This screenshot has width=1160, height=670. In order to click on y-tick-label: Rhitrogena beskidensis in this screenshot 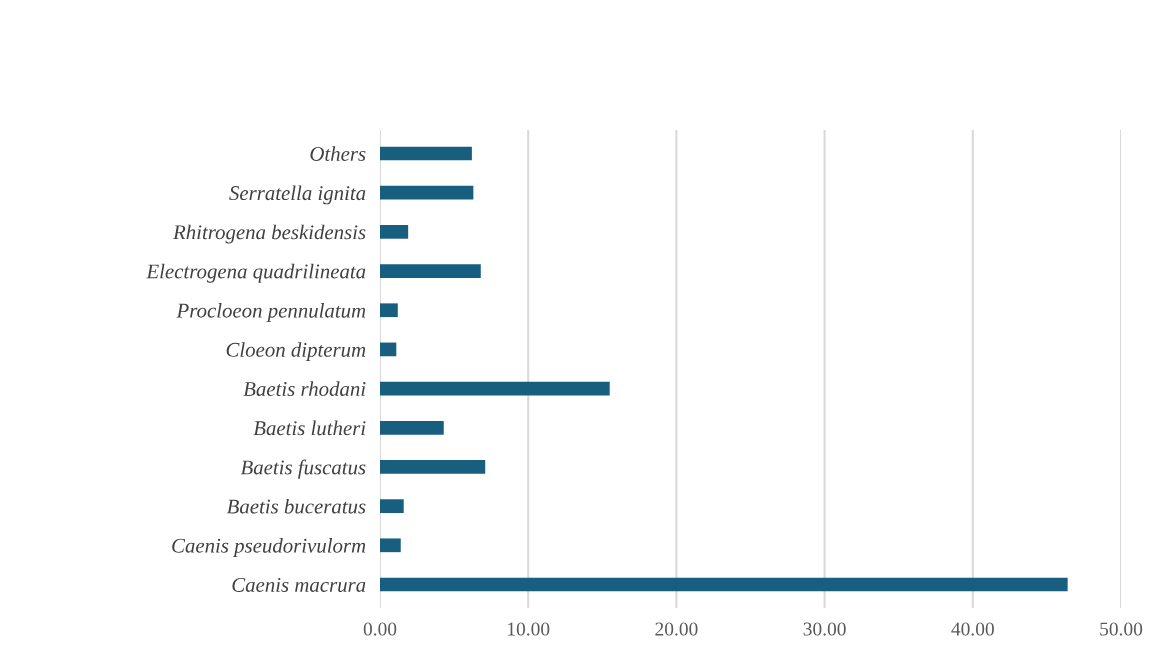, I will do `click(269, 234)`.